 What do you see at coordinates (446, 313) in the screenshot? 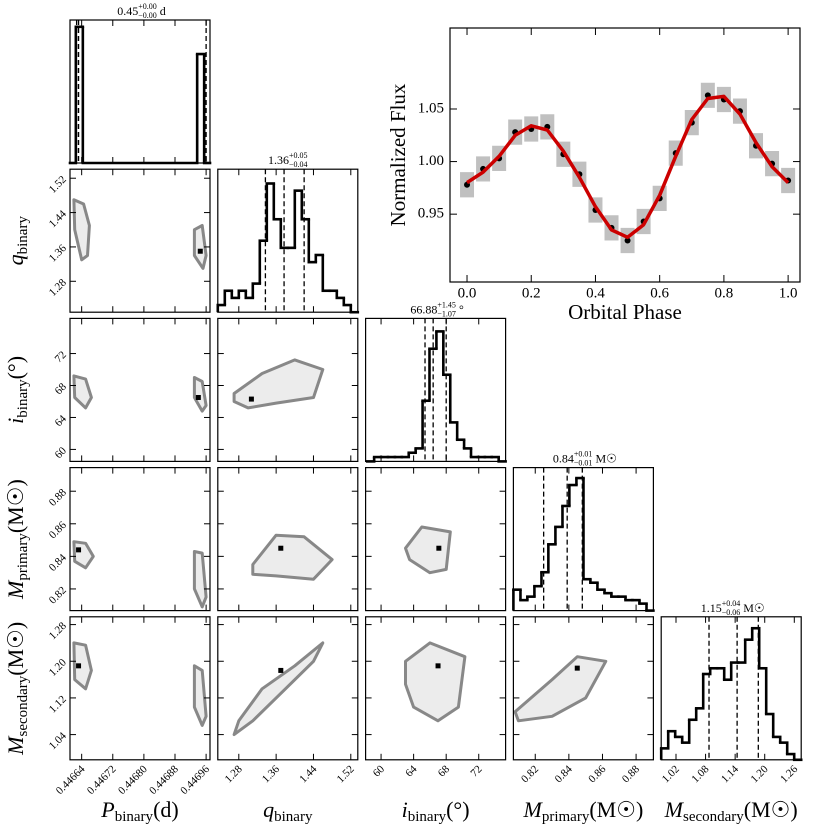
I see `title-minus: −1.07` at bounding box center [446, 313].